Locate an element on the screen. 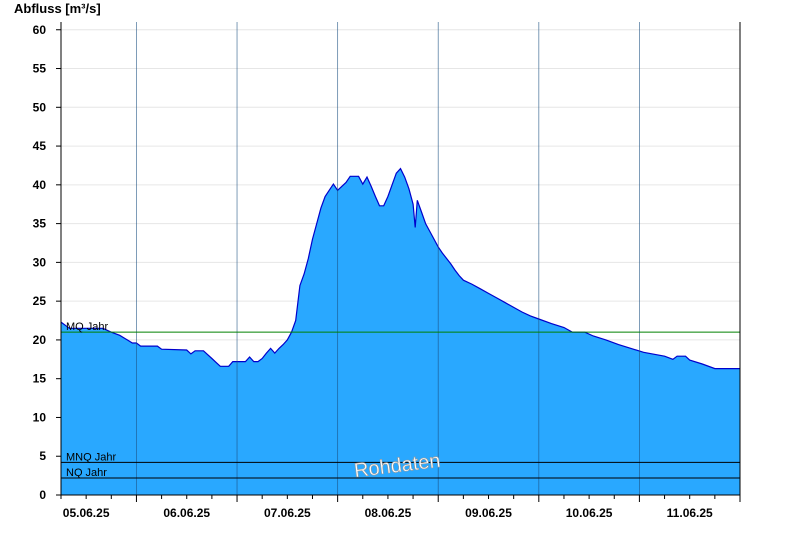 The height and width of the screenshot is (550, 800). reference-label: MQ Jahr is located at coordinates (87, 327).